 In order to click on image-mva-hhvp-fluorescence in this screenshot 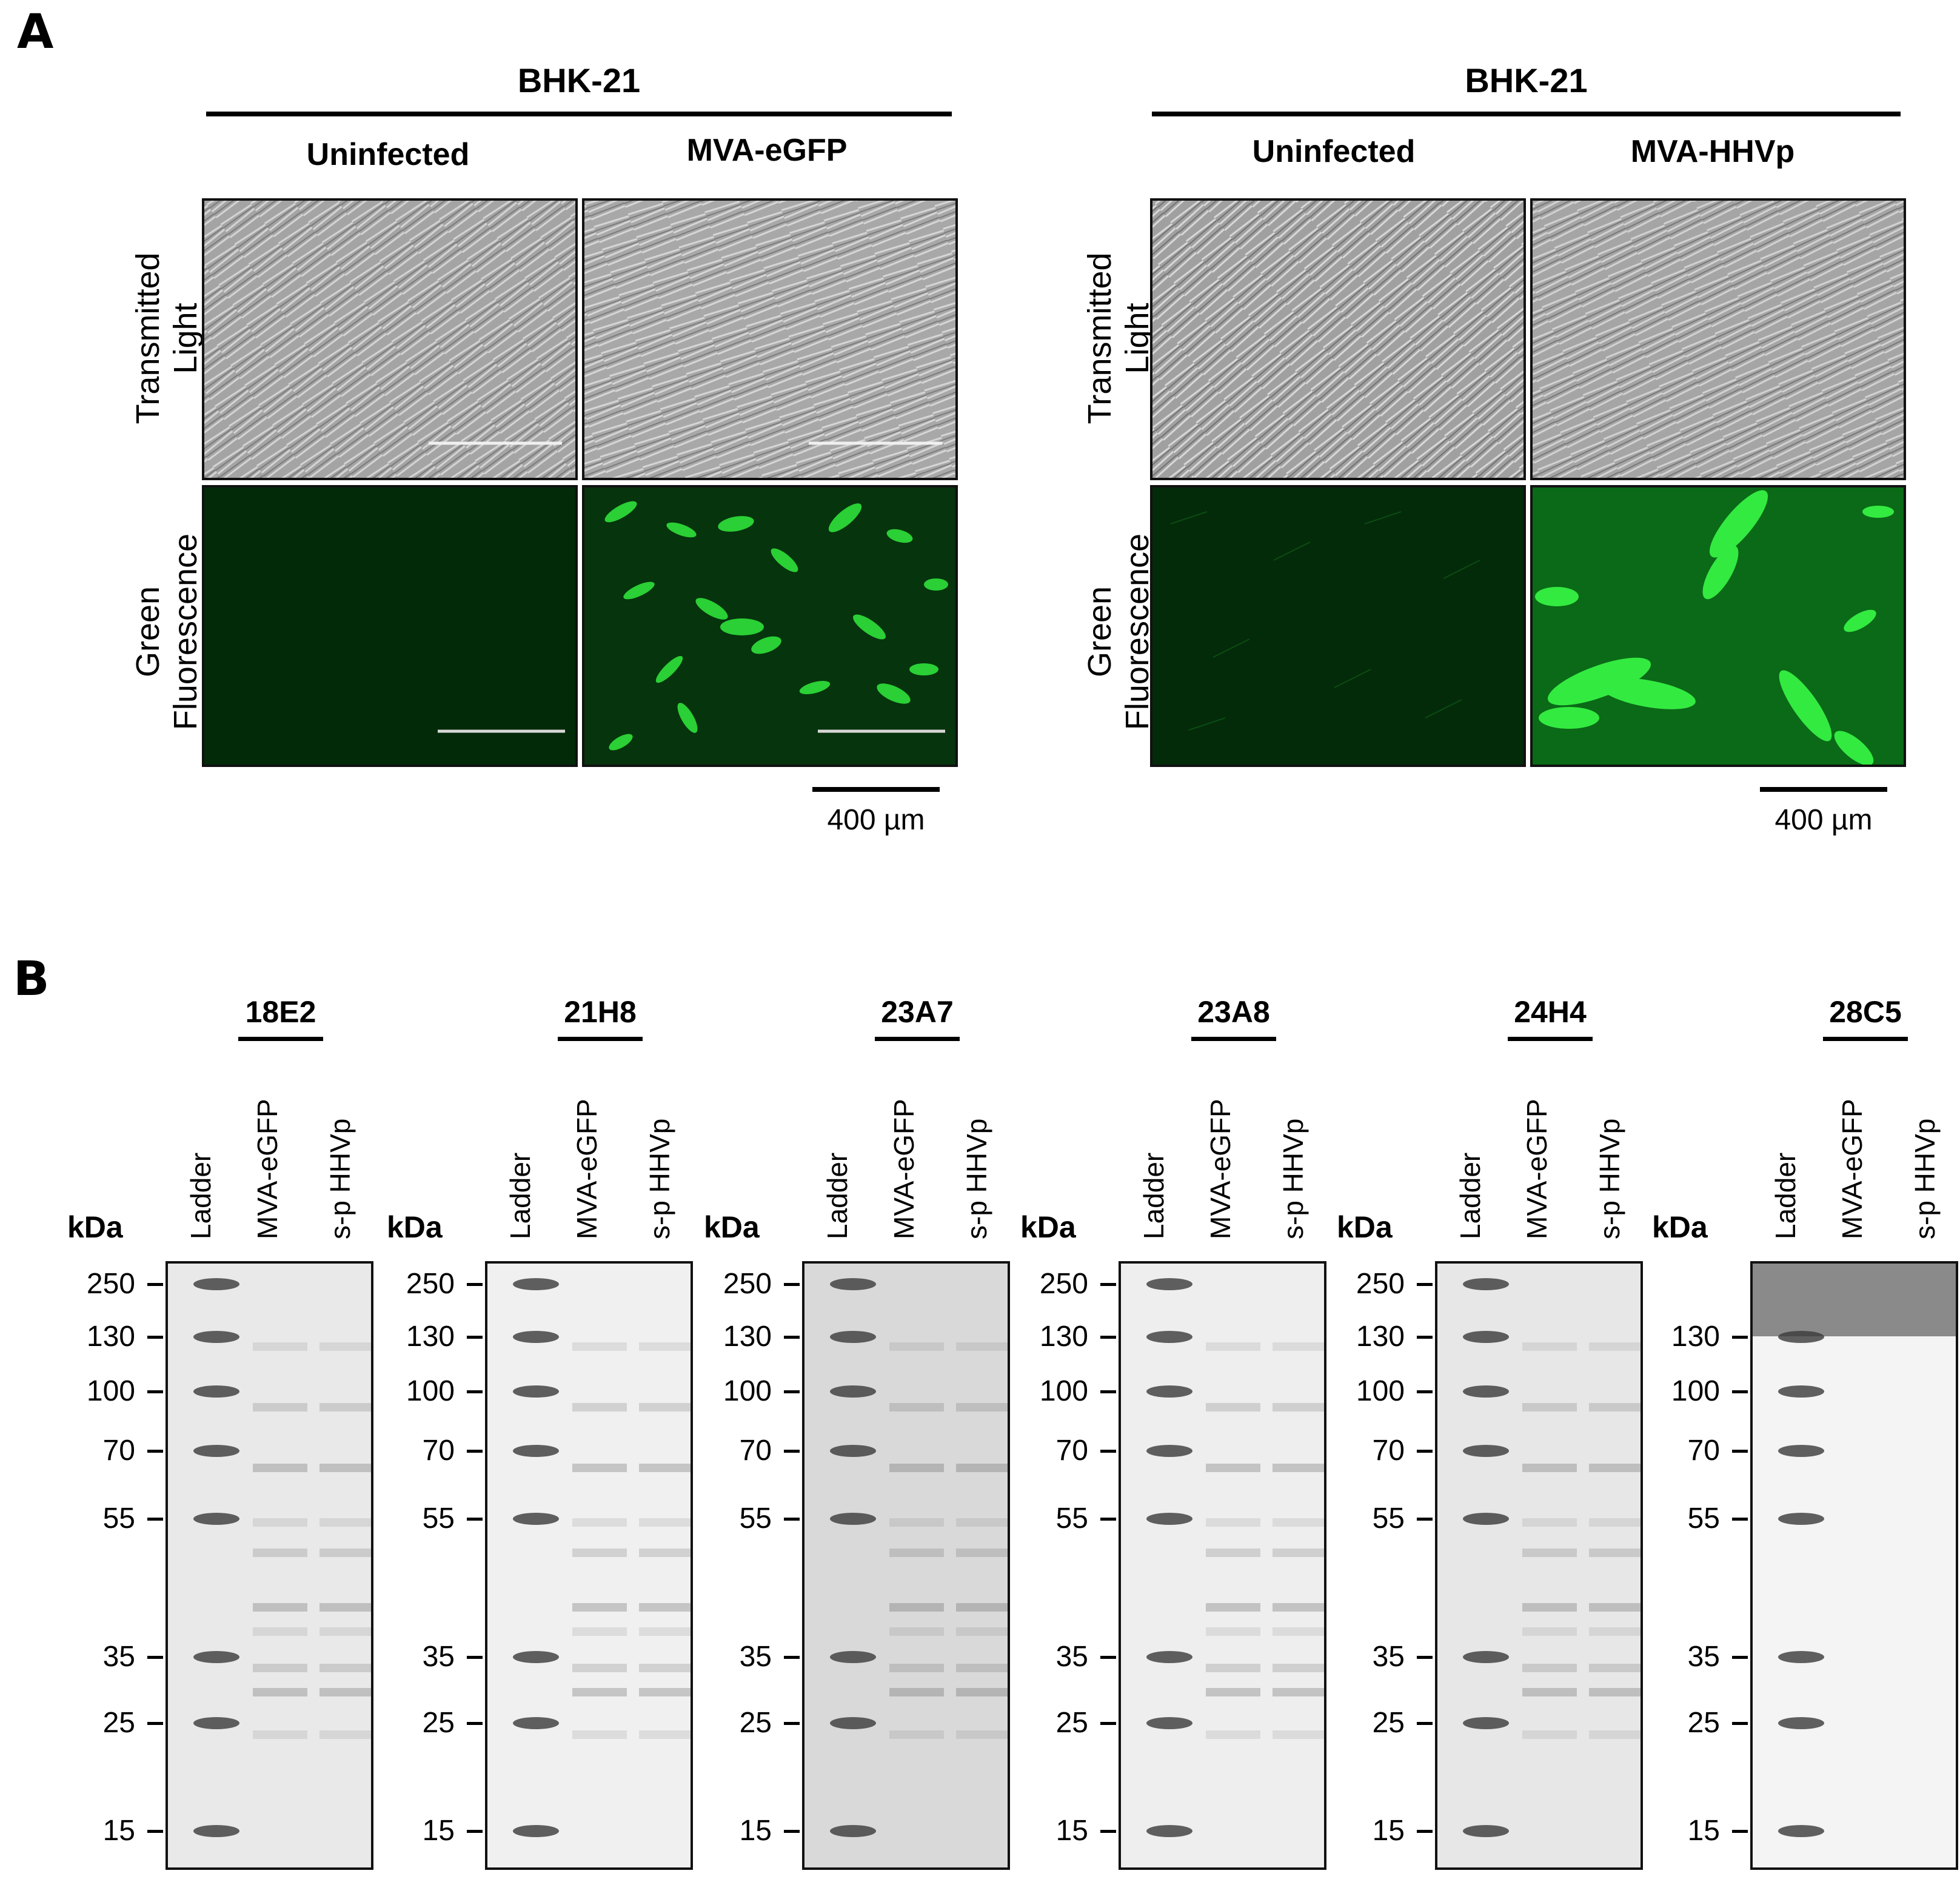, I will do `click(1718, 626)`.